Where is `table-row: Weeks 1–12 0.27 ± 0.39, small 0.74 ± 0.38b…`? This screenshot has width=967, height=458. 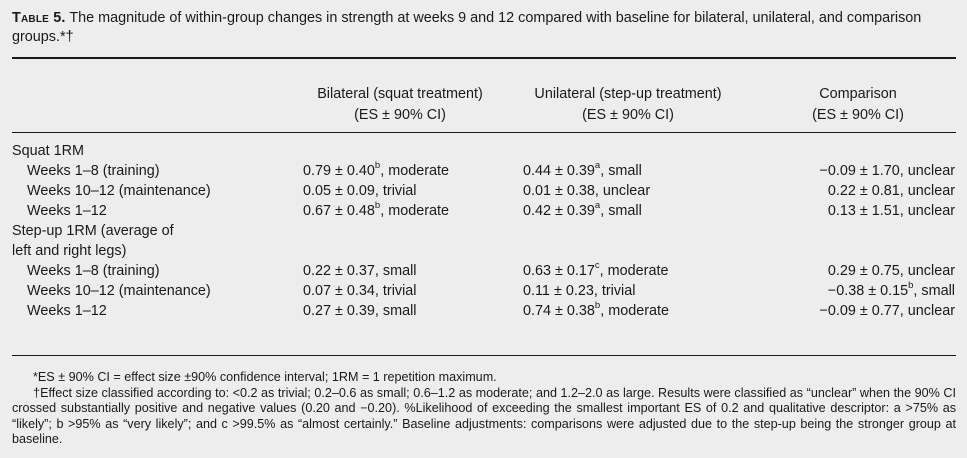
table-row: Weeks 1–12 0.27 ± 0.39, small 0.74 ± 0.38b… is located at coordinates (483, 311).